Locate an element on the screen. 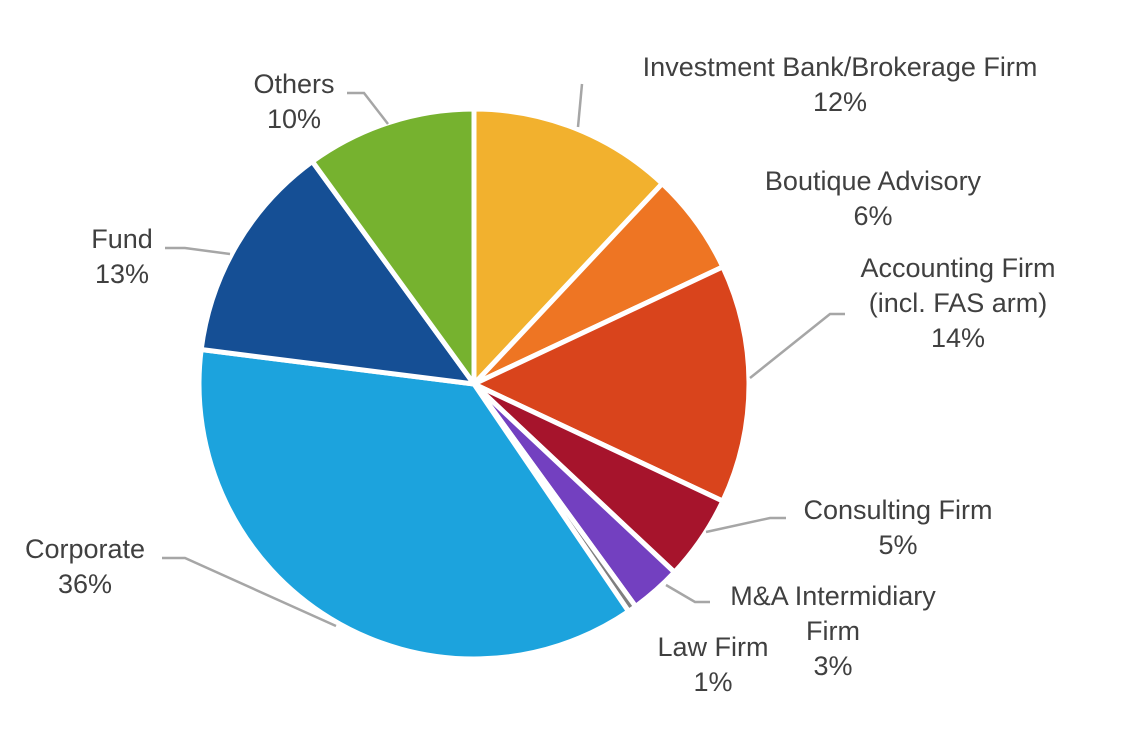 The height and width of the screenshot is (732, 1131). leader-line-accounting-firm-incl-fas-arm is located at coordinates (797, 345).